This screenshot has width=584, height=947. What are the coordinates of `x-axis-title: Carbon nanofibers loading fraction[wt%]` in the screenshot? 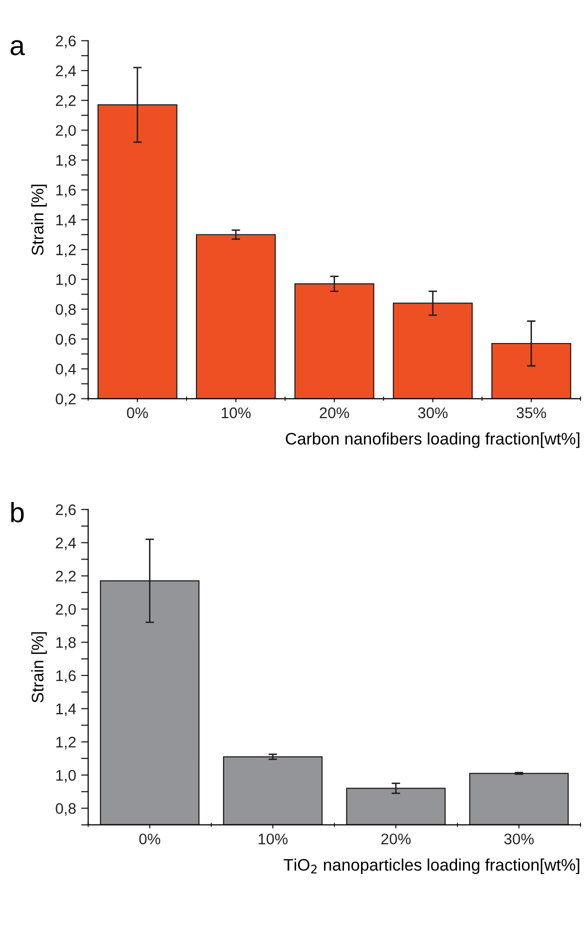 It's located at (433, 440).